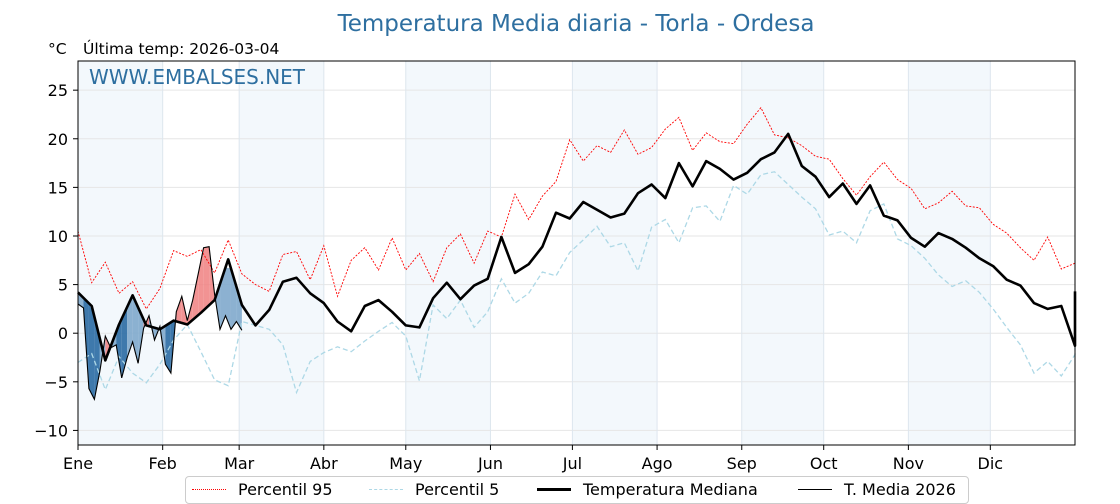 The image size is (1120, 504). Describe the element at coordinates (285, 489) in the screenshot. I see `legend-label: Percentil 95` at that location.